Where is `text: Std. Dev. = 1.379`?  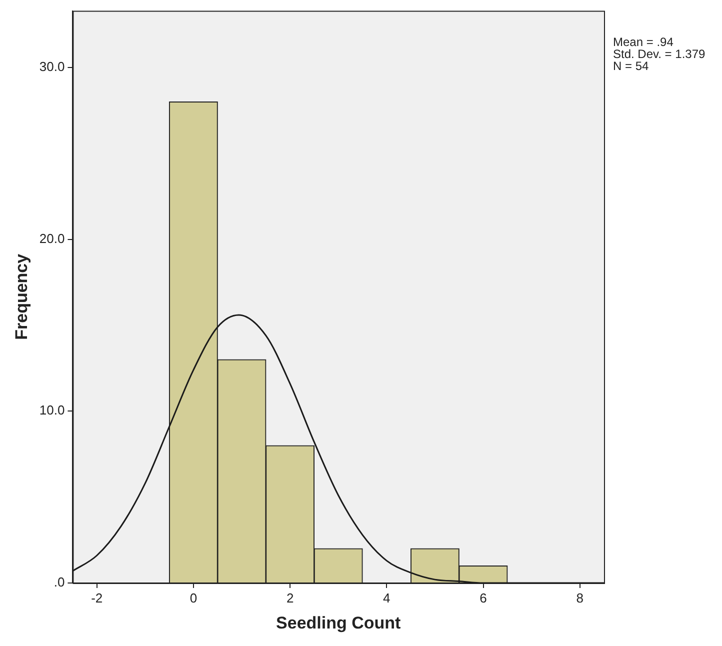
text: Std. Dev. = 1.379 is located at coordinates (659, 54).